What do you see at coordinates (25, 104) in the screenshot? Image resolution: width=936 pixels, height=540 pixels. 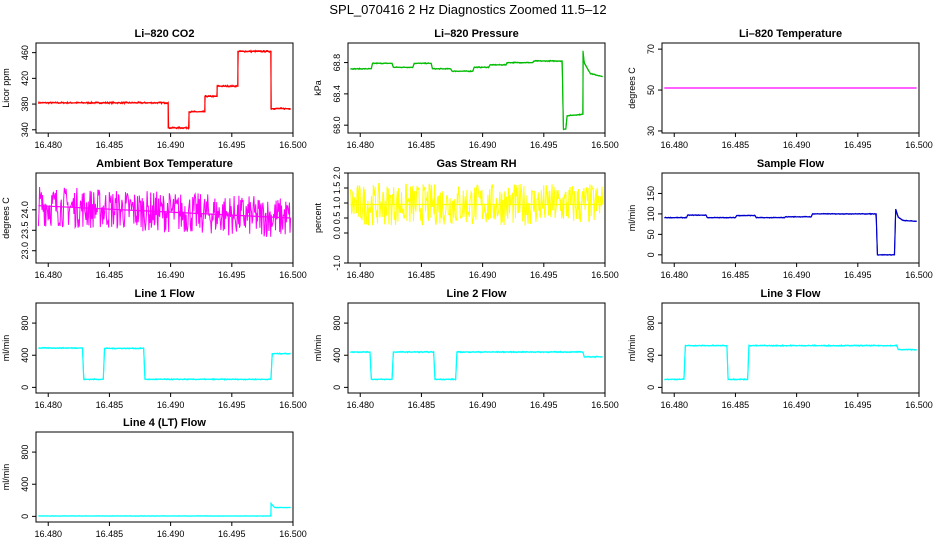 I see `y-tick-label: 380` at bounding box center [25, 104].